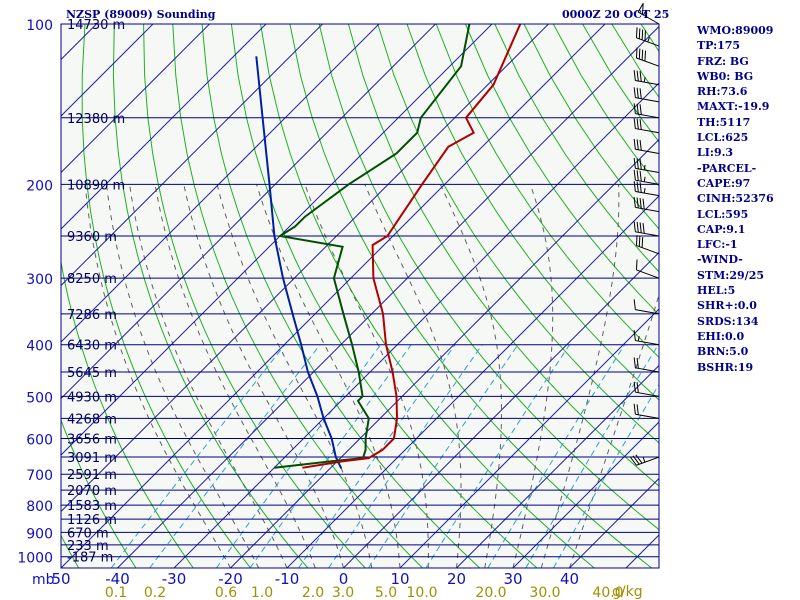 The height and width of the screenshot is (600, 800). Describe the element at coordinates (92, 440) in the screenshot. I see `height-label: 3656 m` at that location.